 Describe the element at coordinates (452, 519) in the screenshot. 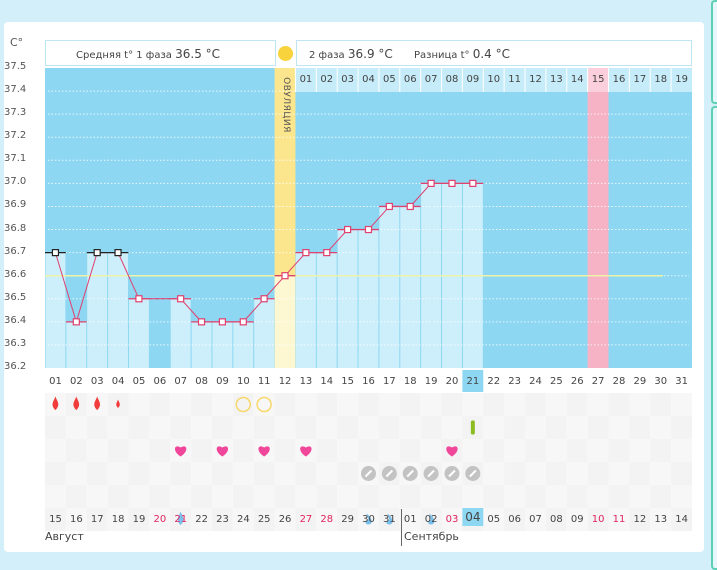

I see `calendar-date: 03` at that location.